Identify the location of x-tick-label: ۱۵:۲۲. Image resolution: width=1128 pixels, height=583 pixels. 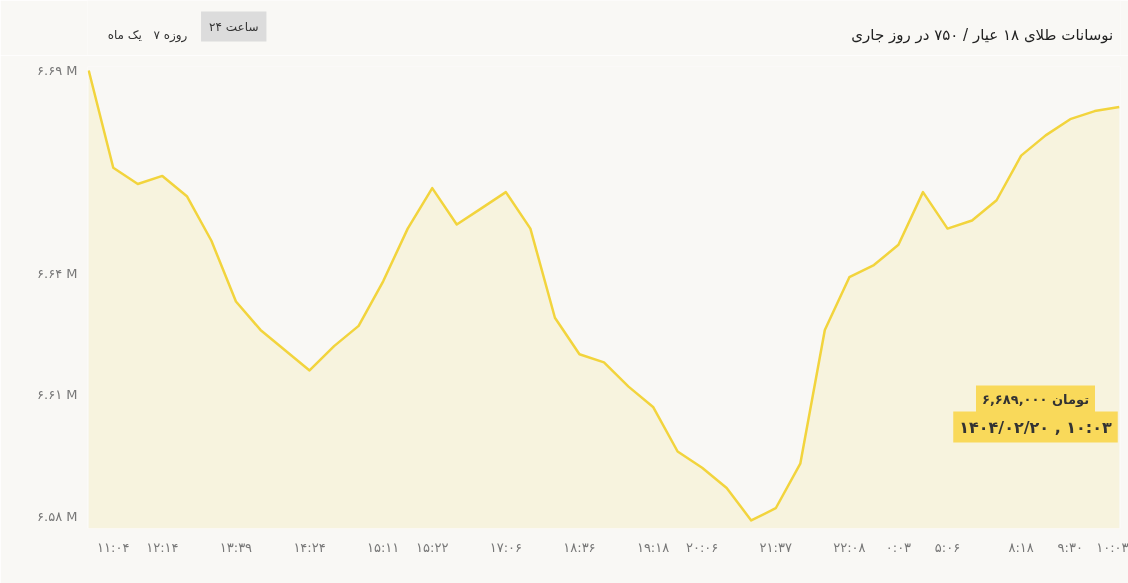
(432, 547).